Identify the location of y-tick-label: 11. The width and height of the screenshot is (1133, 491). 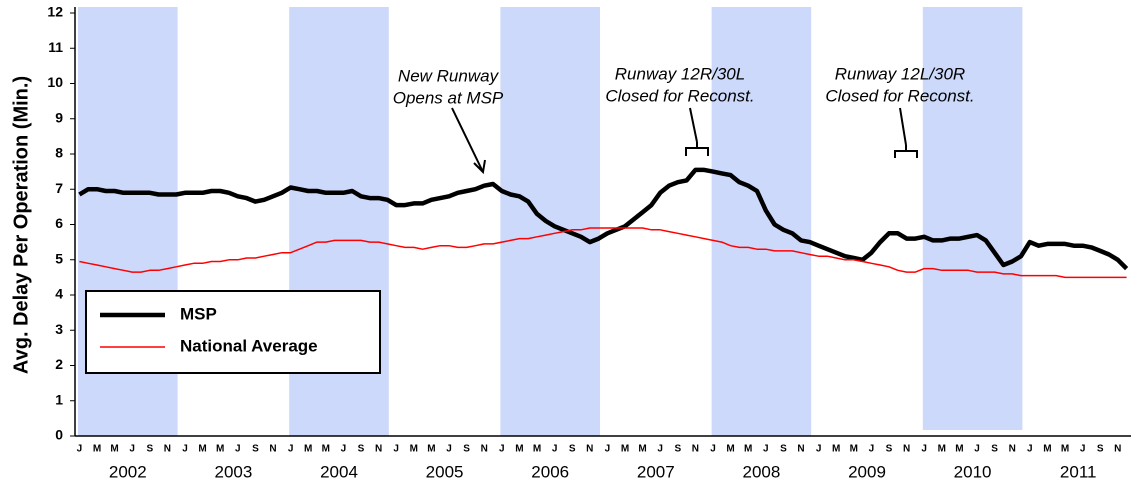
(55, 47).